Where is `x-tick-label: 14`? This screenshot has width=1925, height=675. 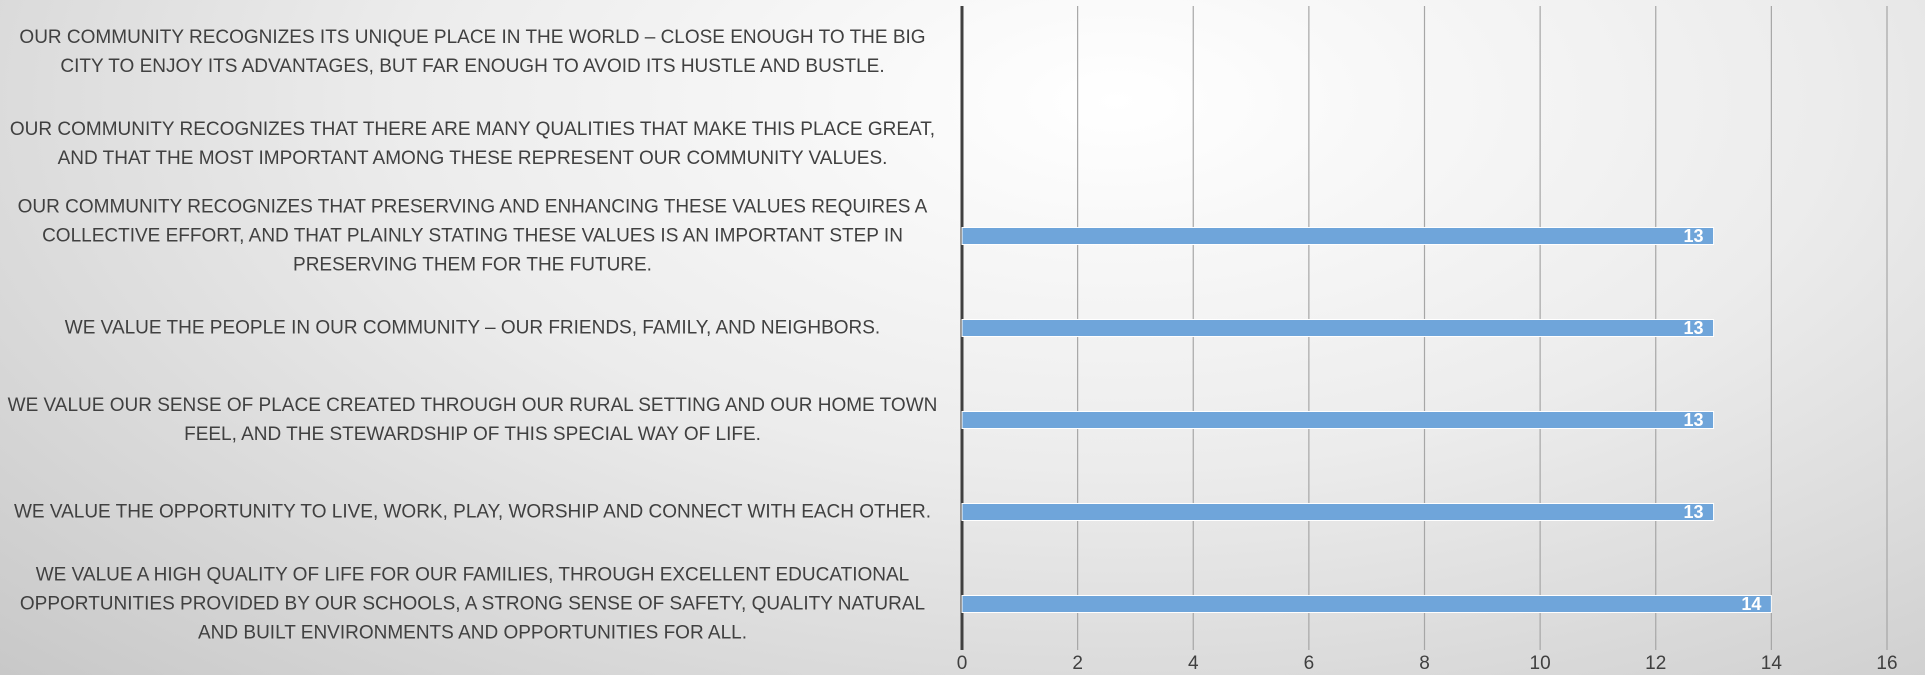
x-tick-label: 14 is located at coordinates (1772, 663).